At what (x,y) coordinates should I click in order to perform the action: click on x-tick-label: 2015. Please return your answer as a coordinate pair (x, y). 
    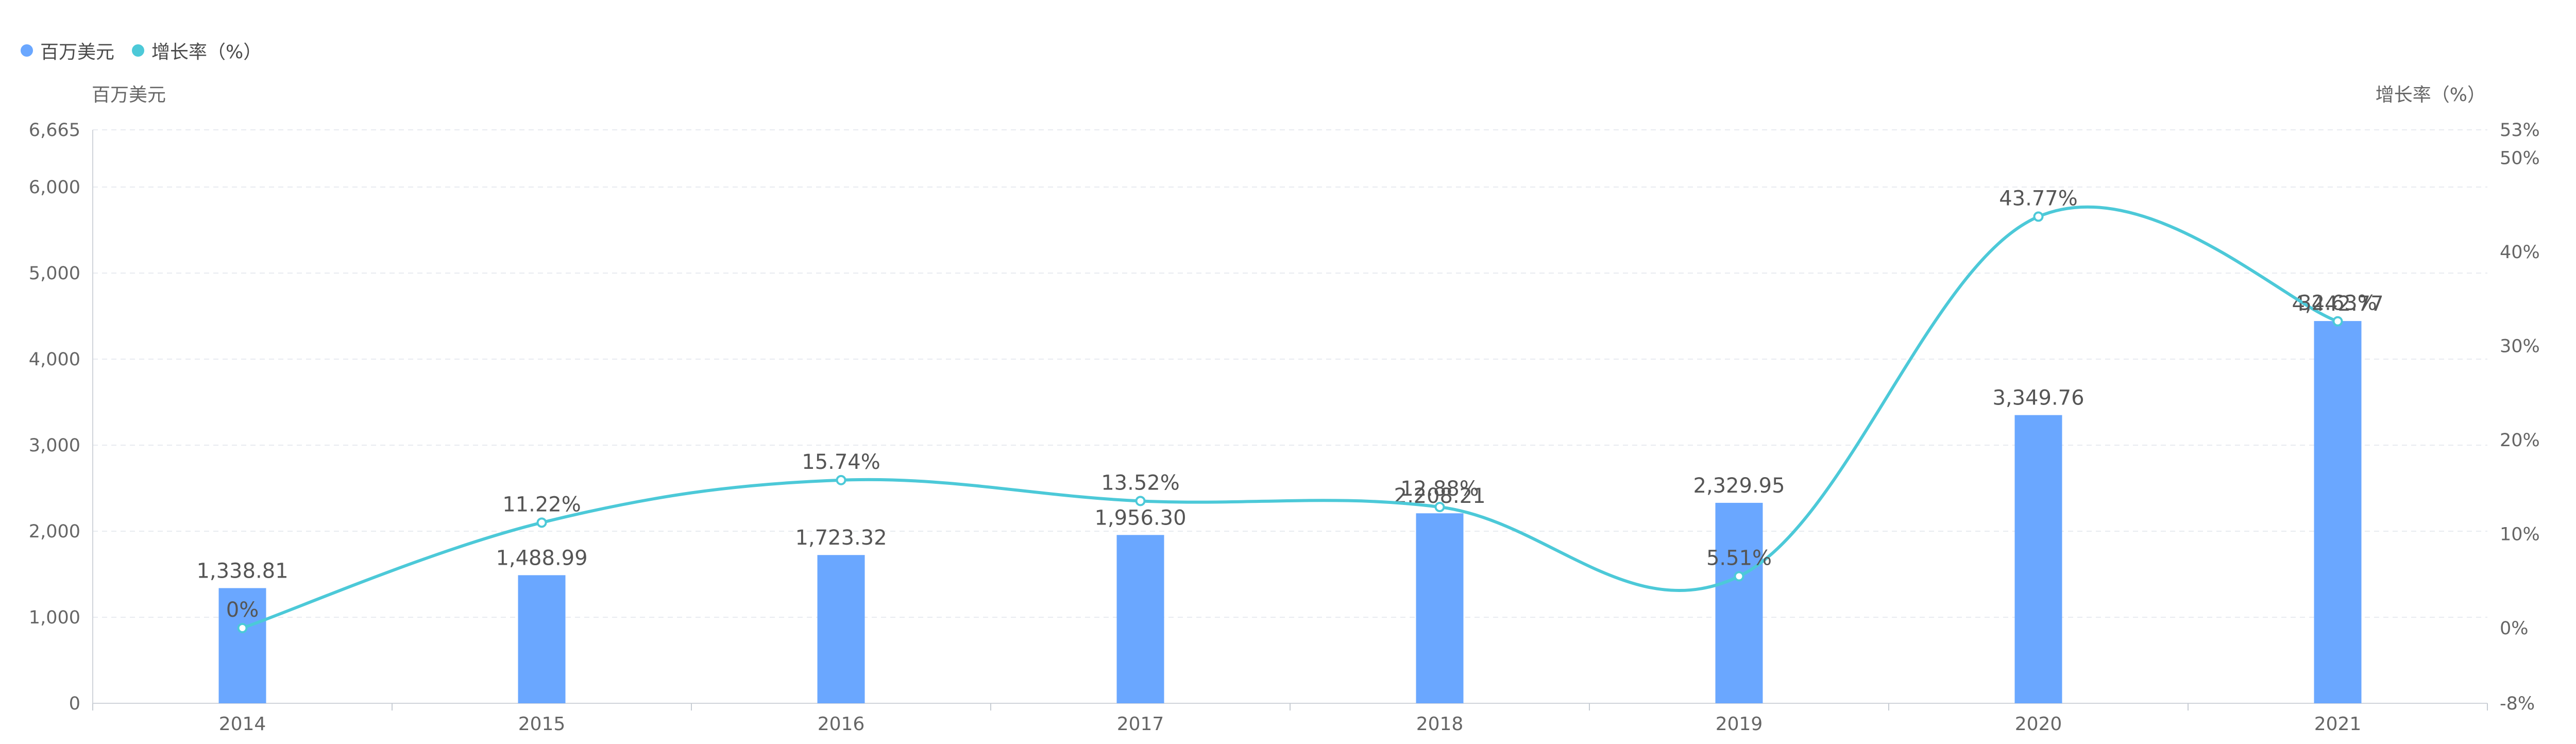
    Looking at the image, I should click on (542, 724).